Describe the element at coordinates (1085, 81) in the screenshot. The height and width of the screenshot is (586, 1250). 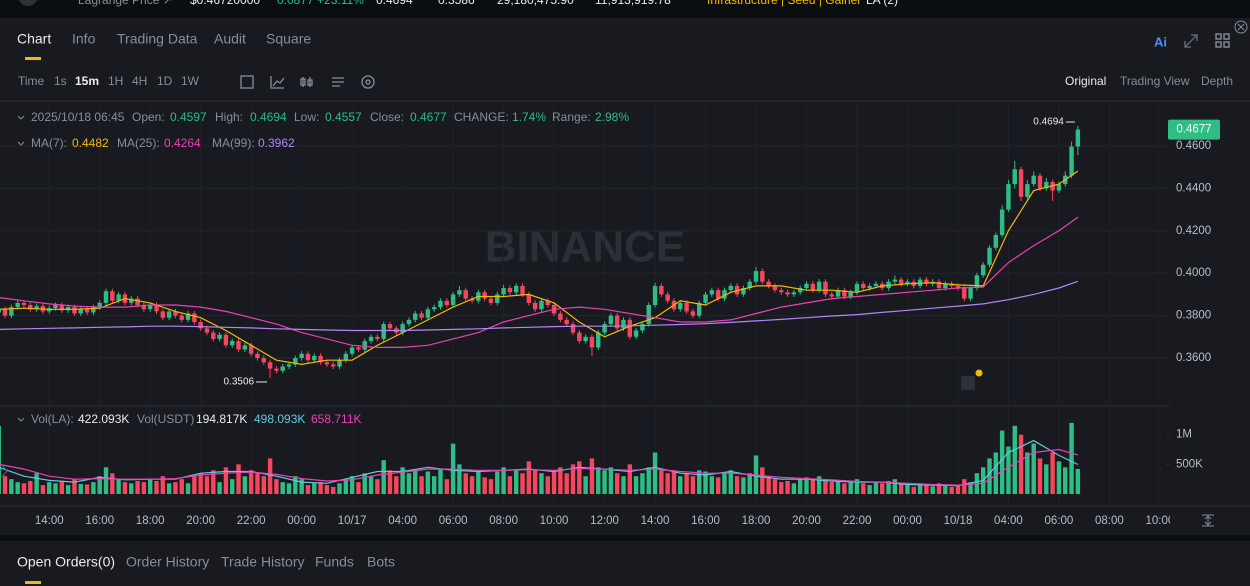
I see `view-option: Original` at that location.